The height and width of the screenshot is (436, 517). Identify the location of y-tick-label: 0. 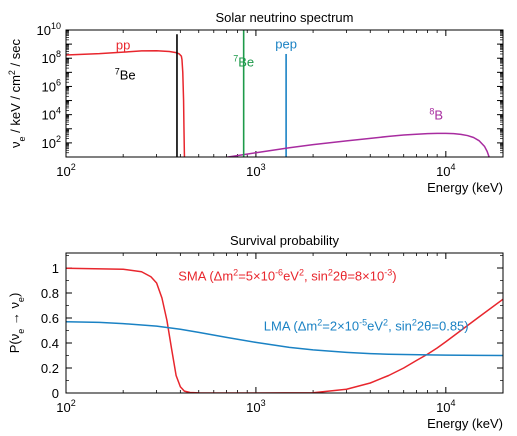
(55, 393).